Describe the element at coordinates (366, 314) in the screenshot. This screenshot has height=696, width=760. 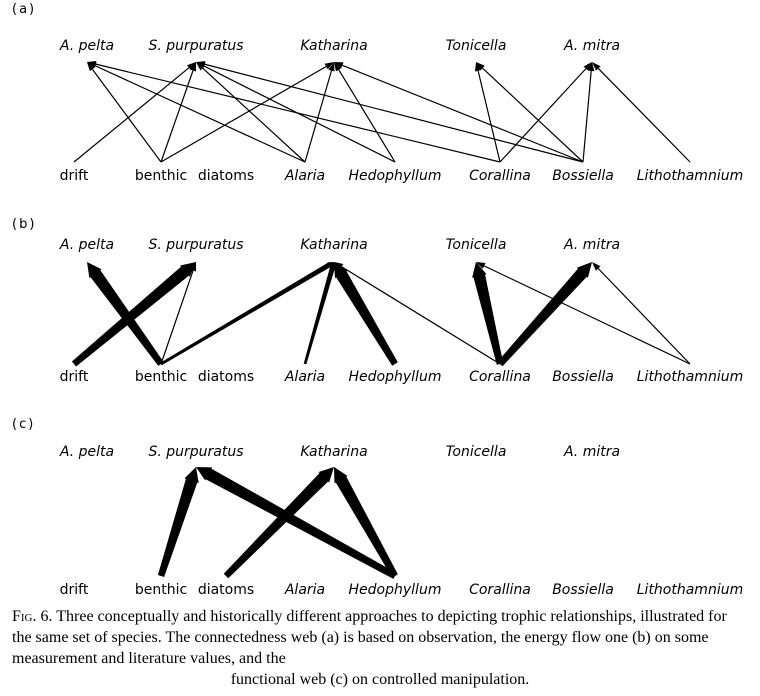
I see `link-b-hedophyllum-to-katharina` at that location.